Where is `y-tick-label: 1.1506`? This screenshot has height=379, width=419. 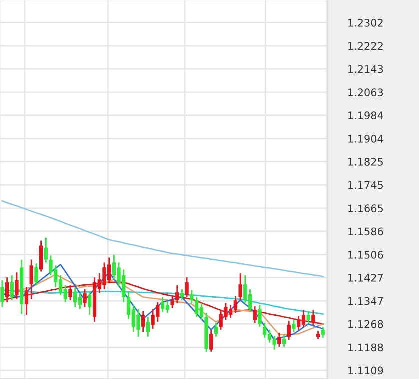 y-tick-label: 1.1506 is located at coordinates (366, 255).